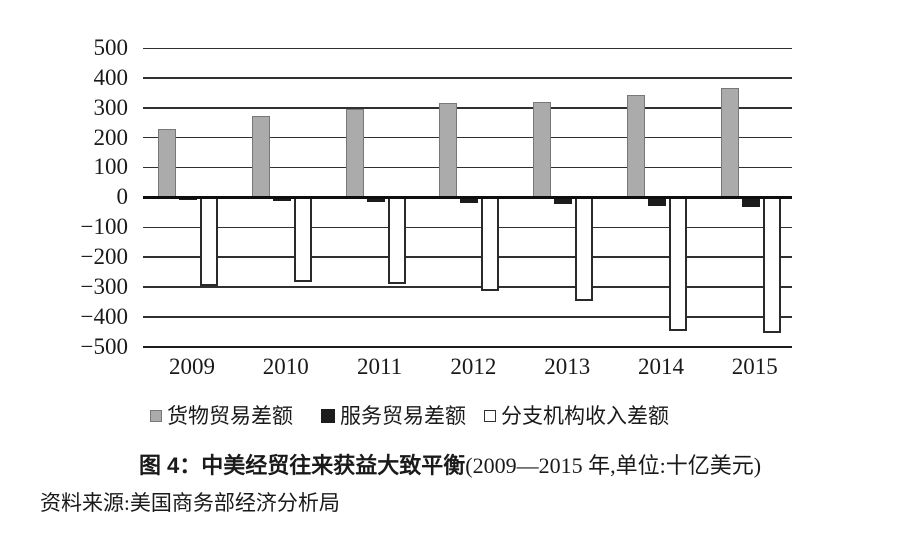 This screenshot has width=900, height=535. What do you see at coordinates (467, 257) in the screenshot?
I see `gridline--200` at bounding box center [467, 257].